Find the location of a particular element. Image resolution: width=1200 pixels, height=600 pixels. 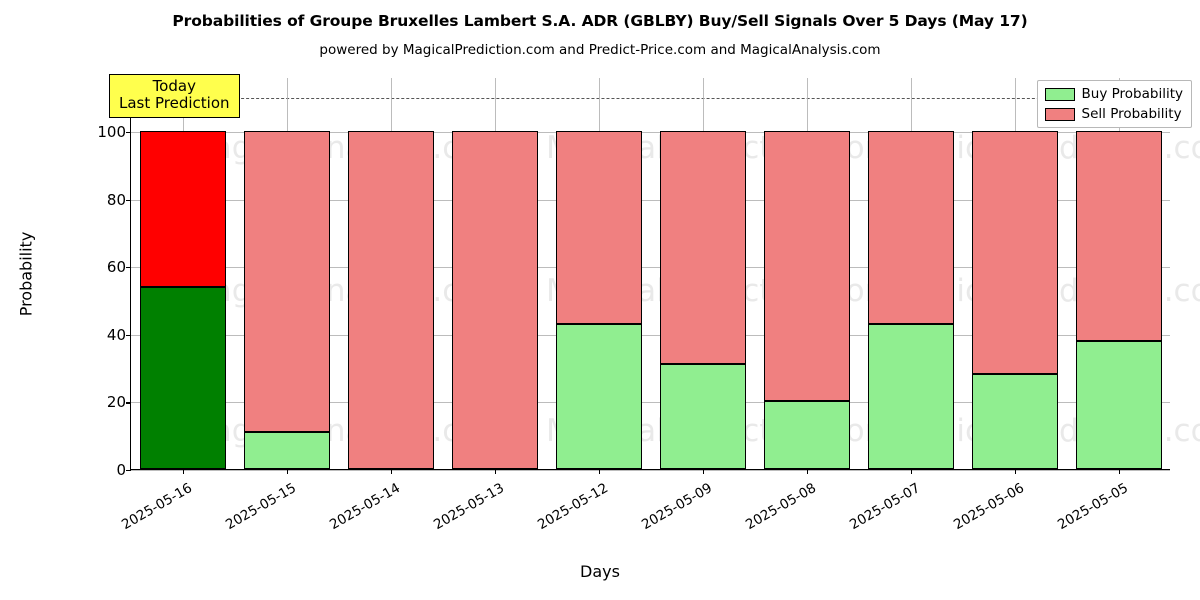

x-axis-label: Days is located at coordinates (600, 571).